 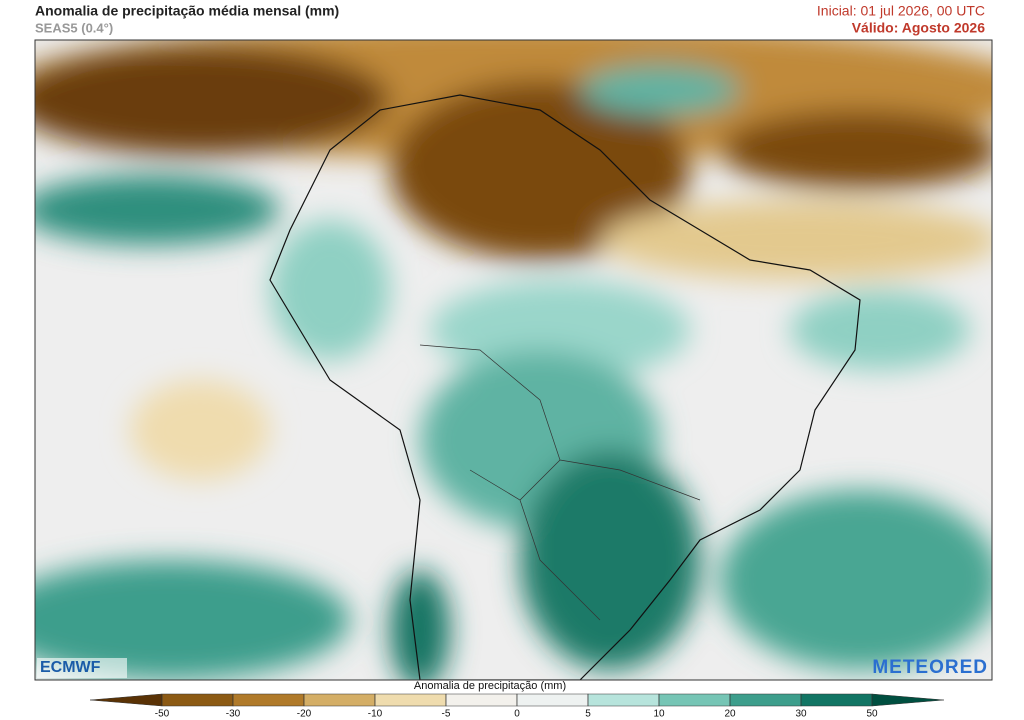 I want to click on colorbar-tick-label: 30, so click(x=801, y=714).